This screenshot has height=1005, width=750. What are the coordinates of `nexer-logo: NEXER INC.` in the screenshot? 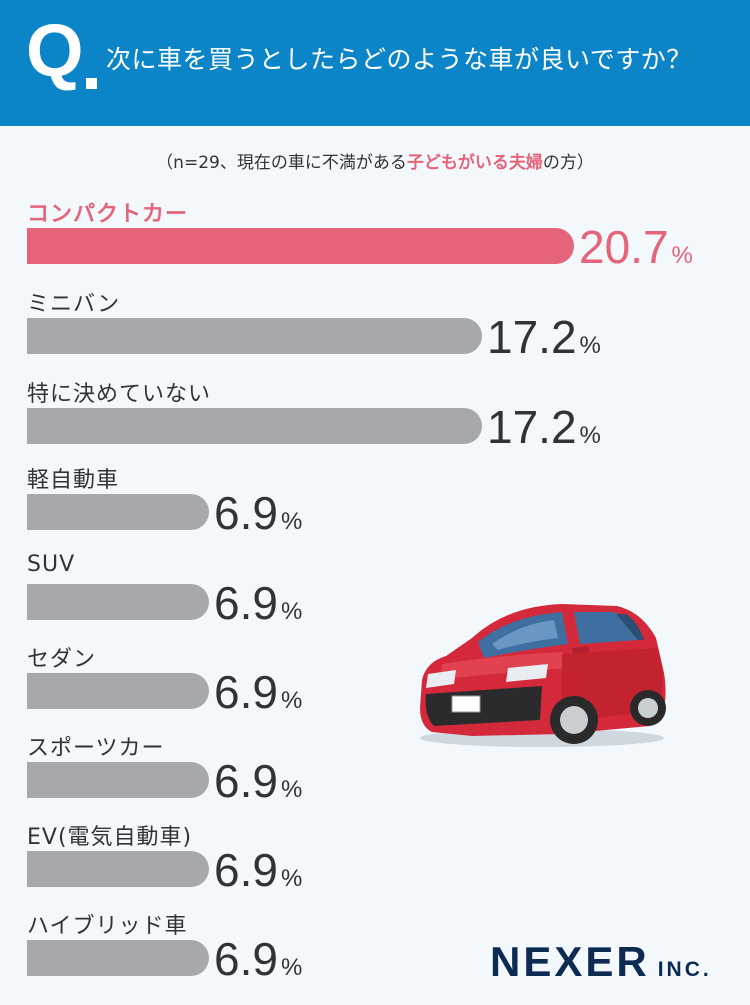 It's located at (601, 962).